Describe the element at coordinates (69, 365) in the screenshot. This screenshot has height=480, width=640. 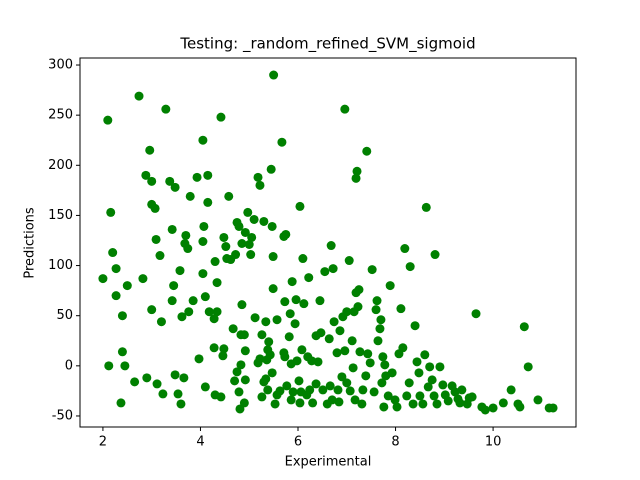
I see `y-tick-label: 0` at that location.